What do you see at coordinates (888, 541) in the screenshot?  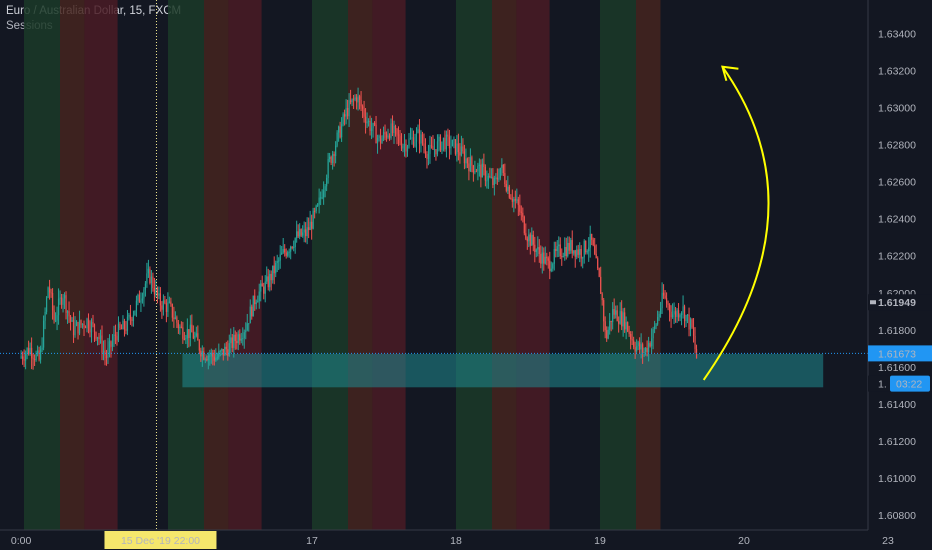 I see `time-tick-label: 23` at bounding box center [888, 541].